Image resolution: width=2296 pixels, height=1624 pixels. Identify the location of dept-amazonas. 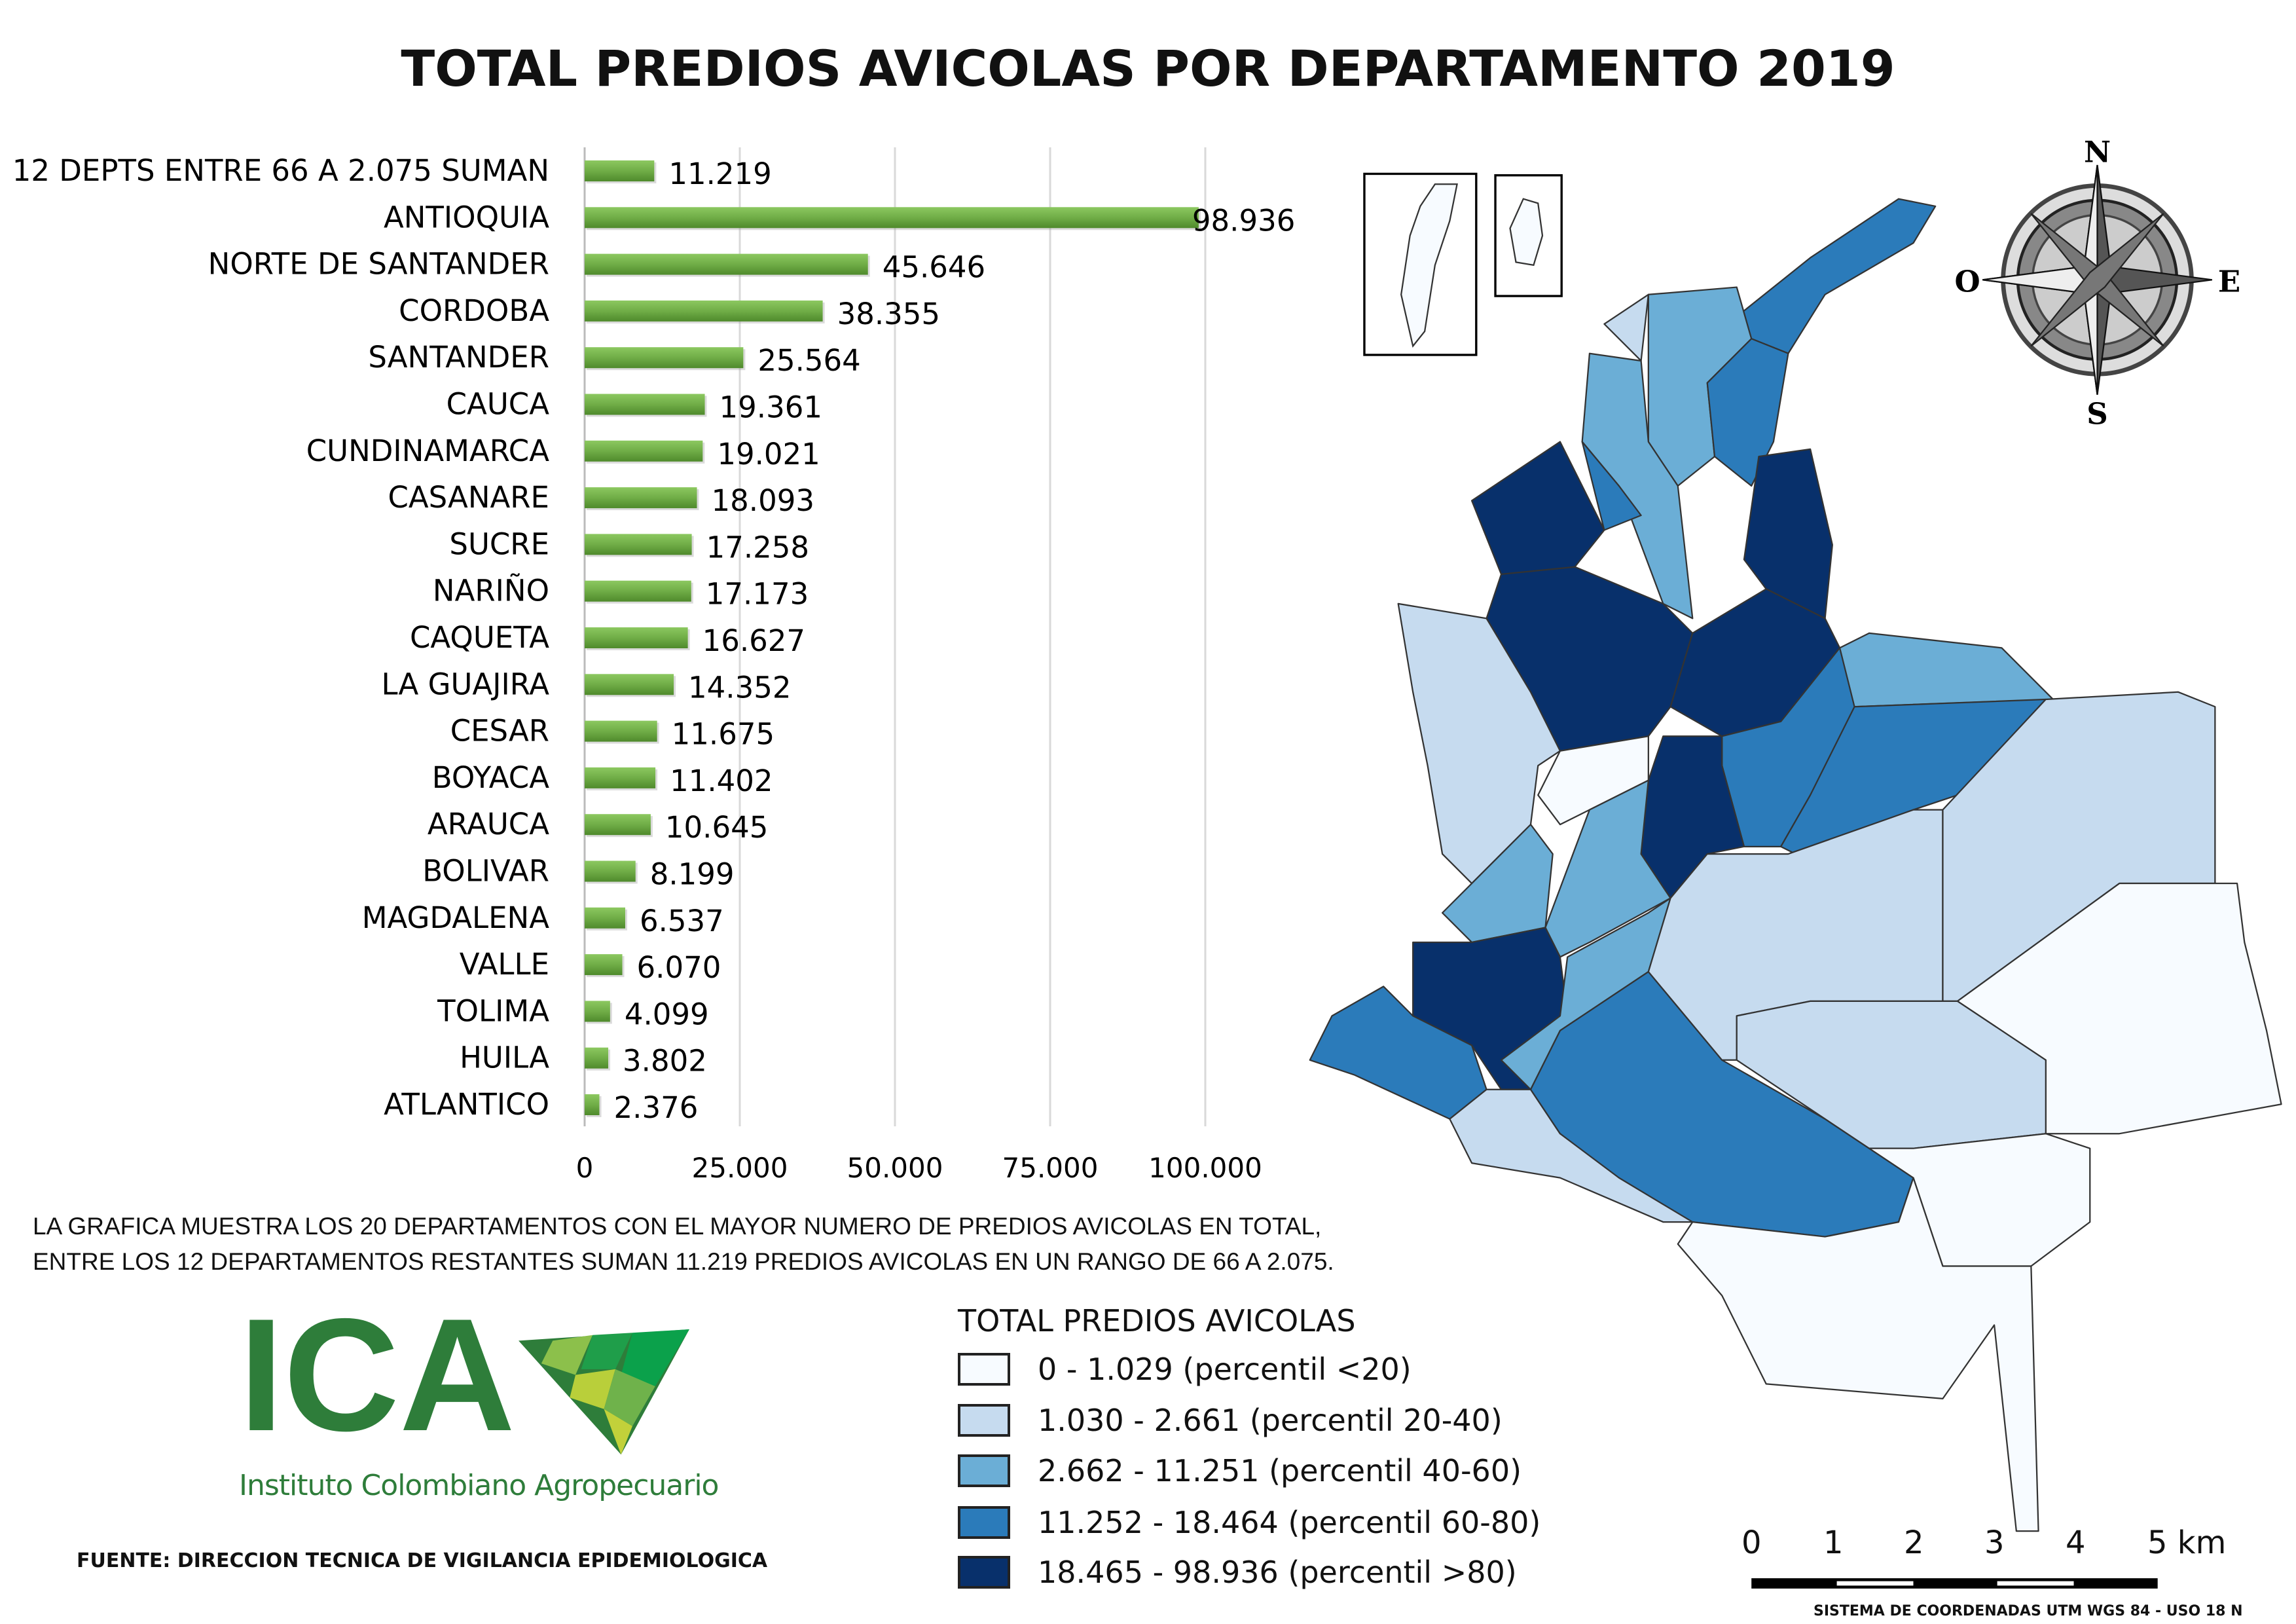
(1858, 1354).